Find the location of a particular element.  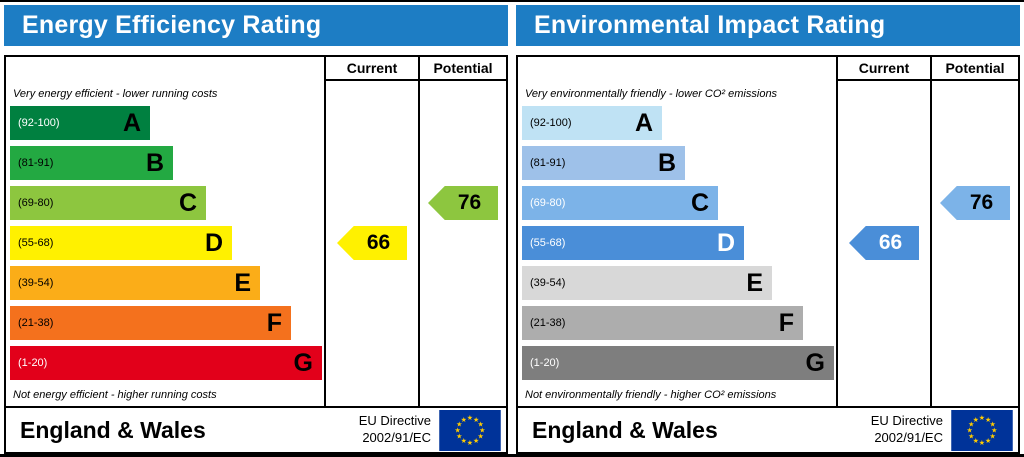

environmental-potential-rating-value: 76 is located at coordinates (981, 202).